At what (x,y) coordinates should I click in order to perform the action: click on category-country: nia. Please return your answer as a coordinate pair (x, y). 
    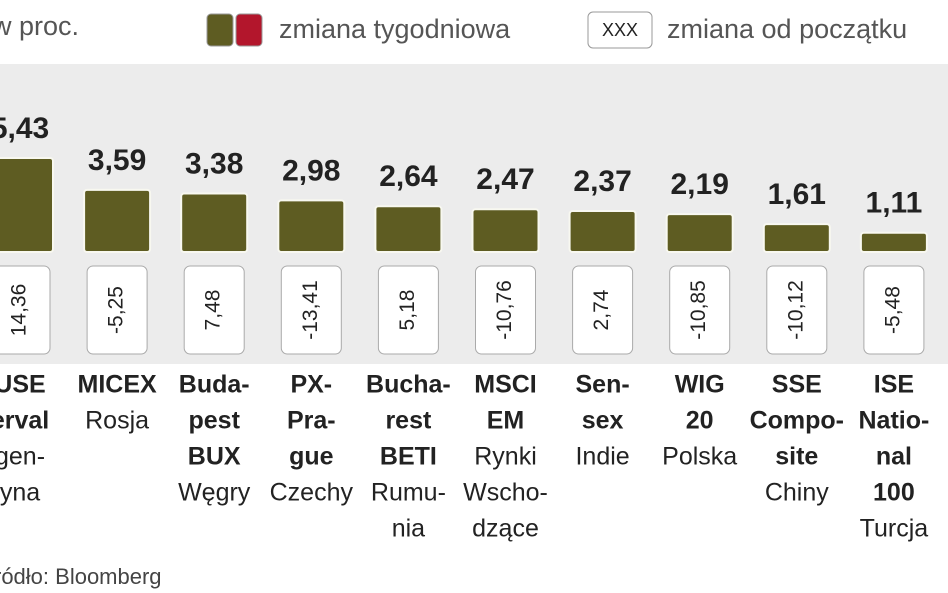
    Looking at the image, I should click on (408, 529).